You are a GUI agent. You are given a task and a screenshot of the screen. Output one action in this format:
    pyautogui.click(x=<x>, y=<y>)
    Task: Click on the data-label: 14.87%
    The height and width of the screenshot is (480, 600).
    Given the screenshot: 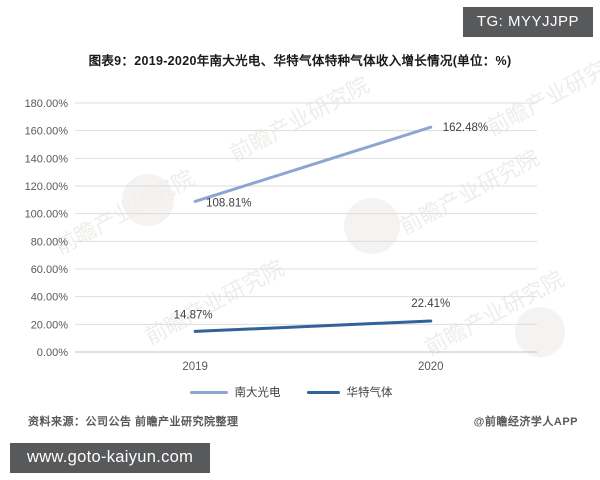 What is the action you would take?
    pyautogui.click(x=193, y=315)
    